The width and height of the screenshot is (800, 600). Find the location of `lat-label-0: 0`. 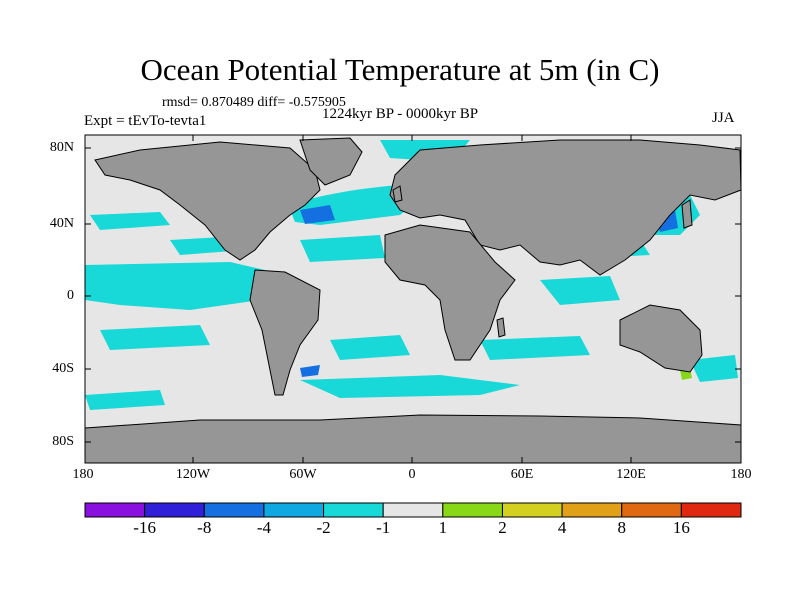

lat-label-0: 0 is located at coordinates (70, 295).